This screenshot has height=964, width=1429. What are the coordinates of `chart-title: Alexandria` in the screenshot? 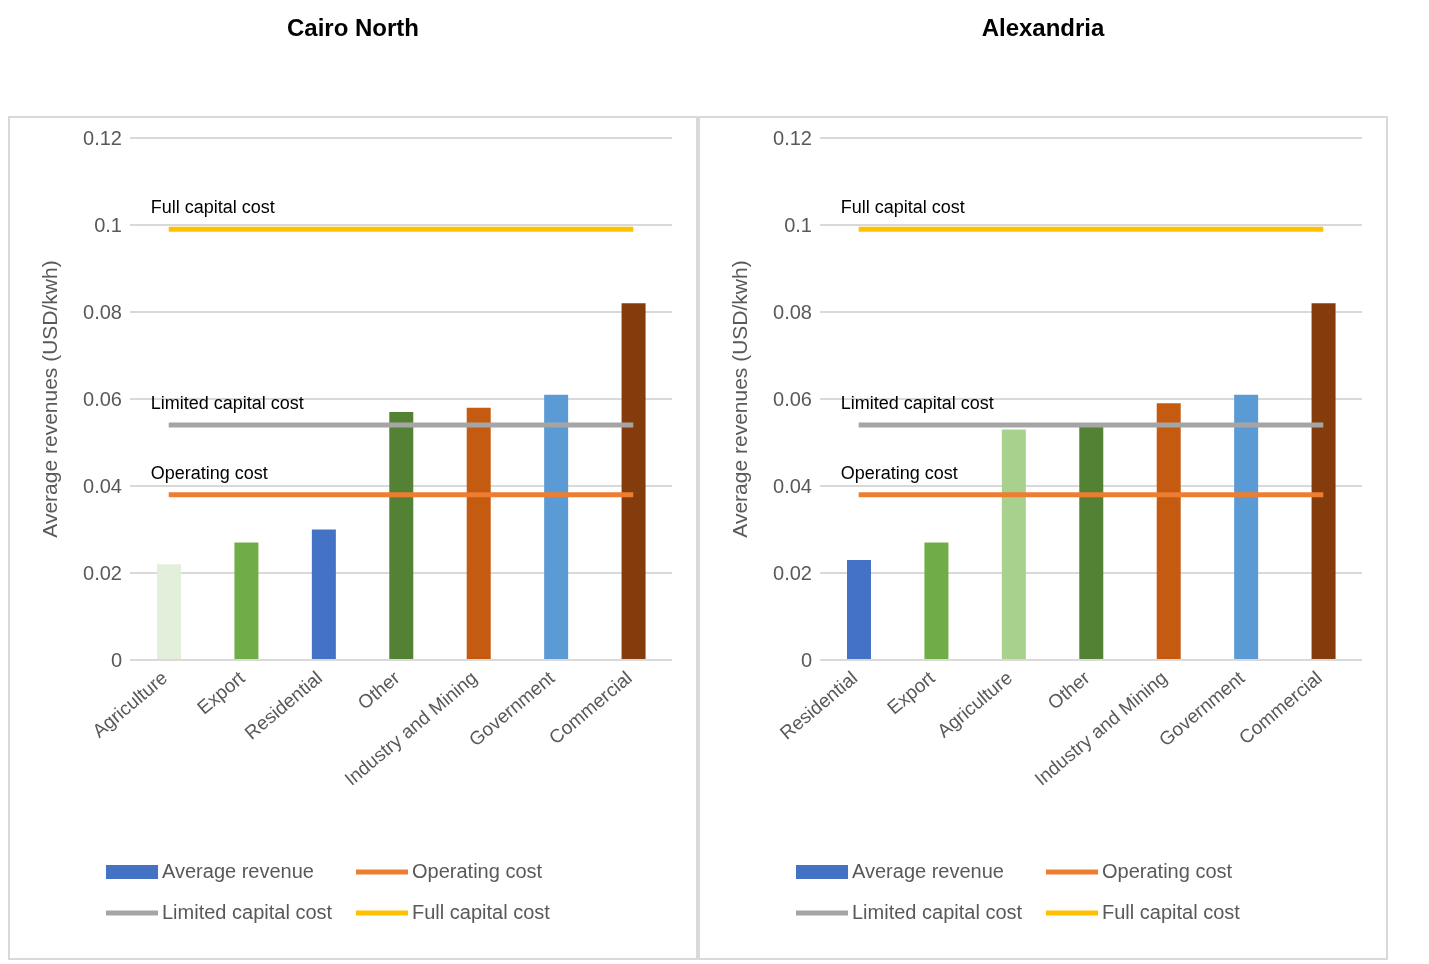 It's located at (1043, 28).